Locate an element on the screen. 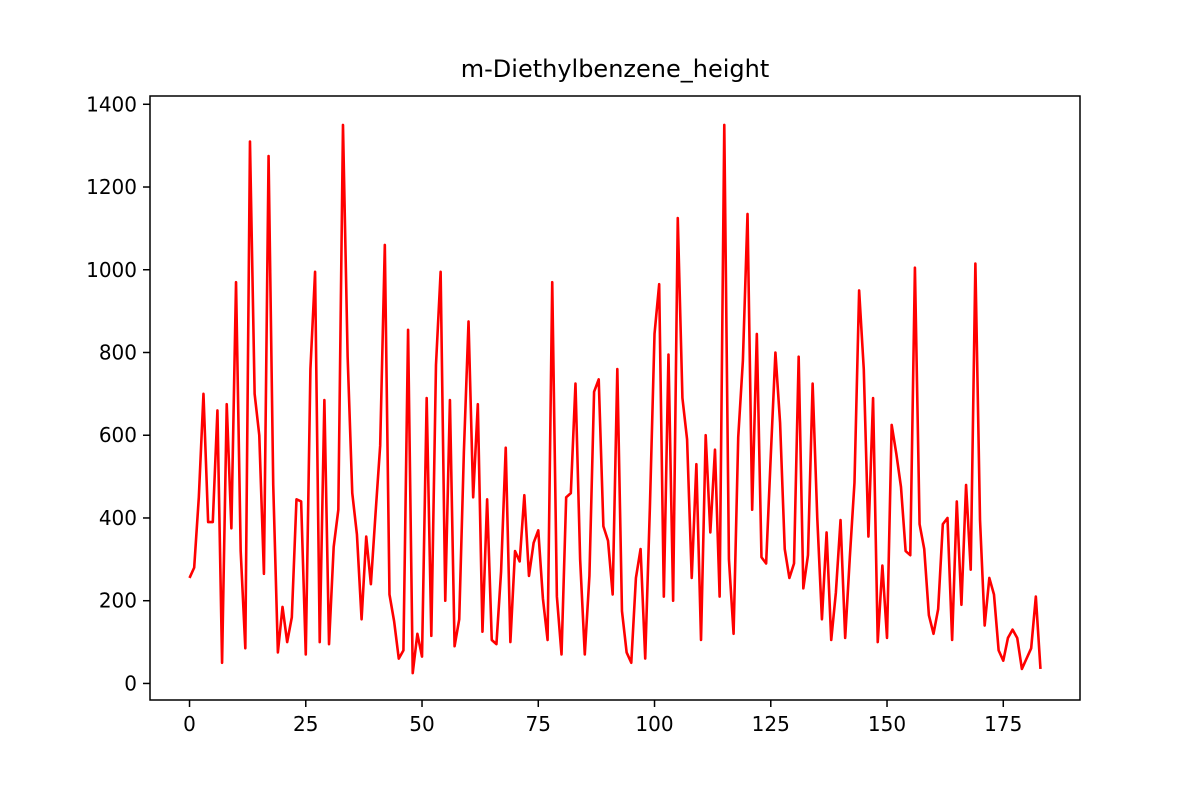 The height and width of the screenshot is (800, 1200). x-tick-label: 100 is located at coordinates (654, 724).